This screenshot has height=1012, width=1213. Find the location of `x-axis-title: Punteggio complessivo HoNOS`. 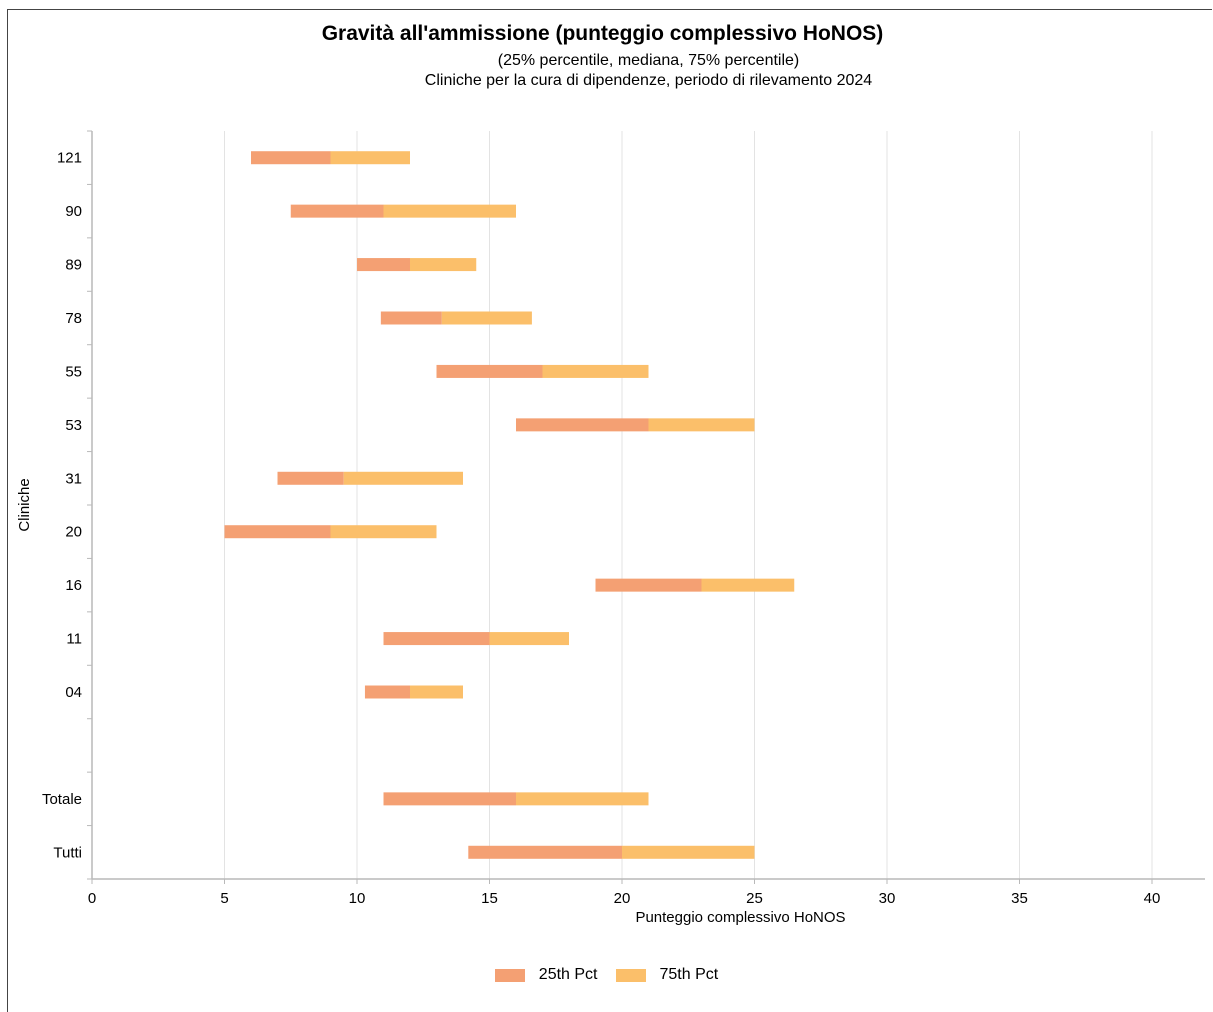

x-axis-title: Punteggio complessivo HoNOS is located at coordinates (740, 917).